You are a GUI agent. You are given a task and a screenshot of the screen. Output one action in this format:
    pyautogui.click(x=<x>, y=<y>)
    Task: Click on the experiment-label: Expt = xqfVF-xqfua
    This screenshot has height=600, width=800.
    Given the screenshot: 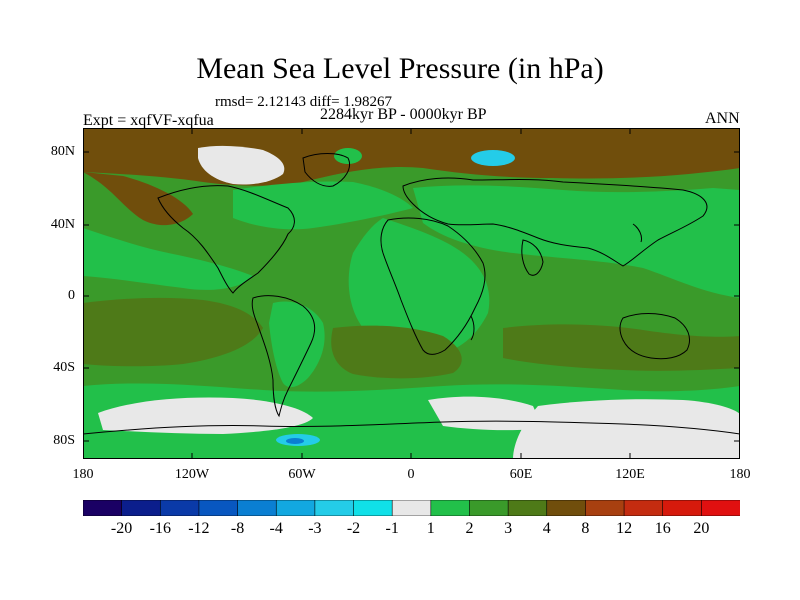 What is the action you would take?
    pyautogui.click(x=148, y=120)
    